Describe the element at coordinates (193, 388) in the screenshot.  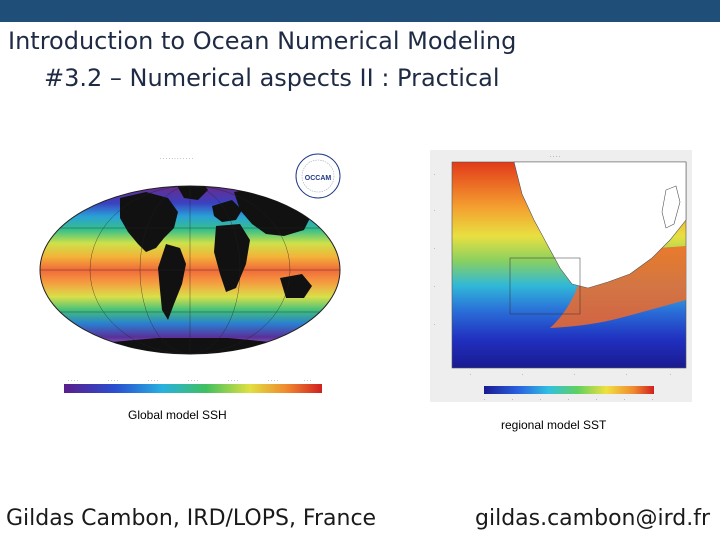
I see `ssh-color-scale` at that location.